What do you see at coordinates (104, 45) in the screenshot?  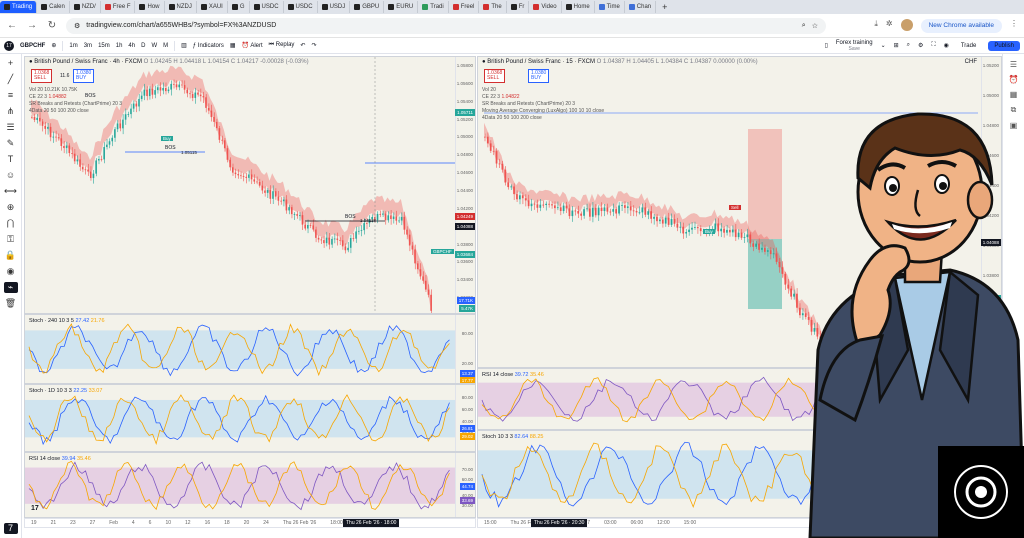 I see `interval-button: 15m` at bounding box center [104, 45].